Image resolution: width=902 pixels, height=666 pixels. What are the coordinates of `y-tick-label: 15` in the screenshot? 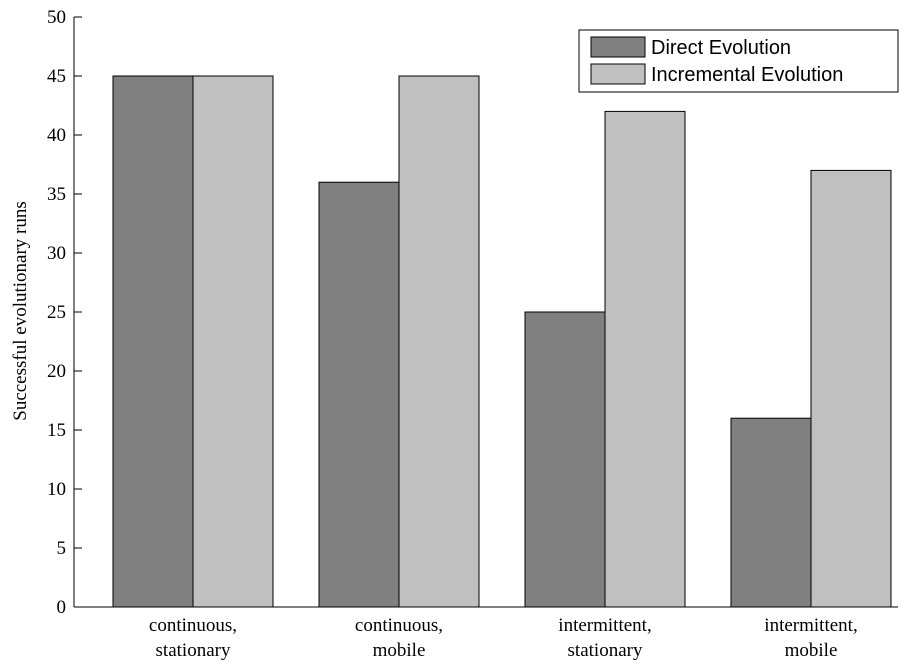 It's located at (56, 430).